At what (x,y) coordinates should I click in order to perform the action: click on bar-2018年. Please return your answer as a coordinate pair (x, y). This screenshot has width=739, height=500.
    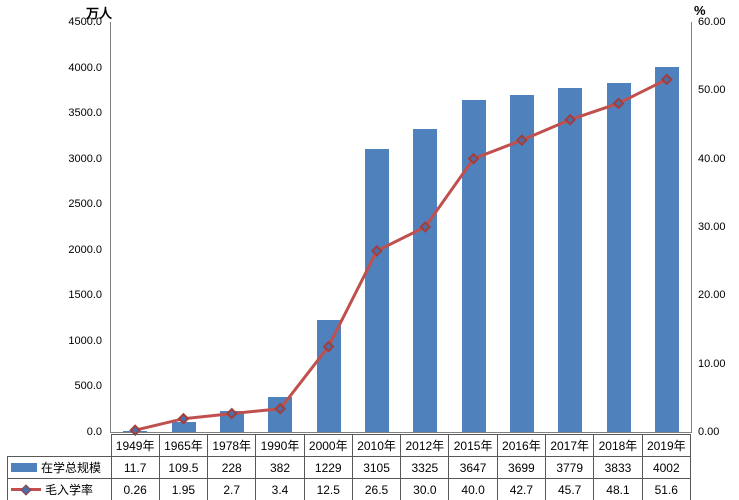
    Looking at the image, I should click on (618, 257).